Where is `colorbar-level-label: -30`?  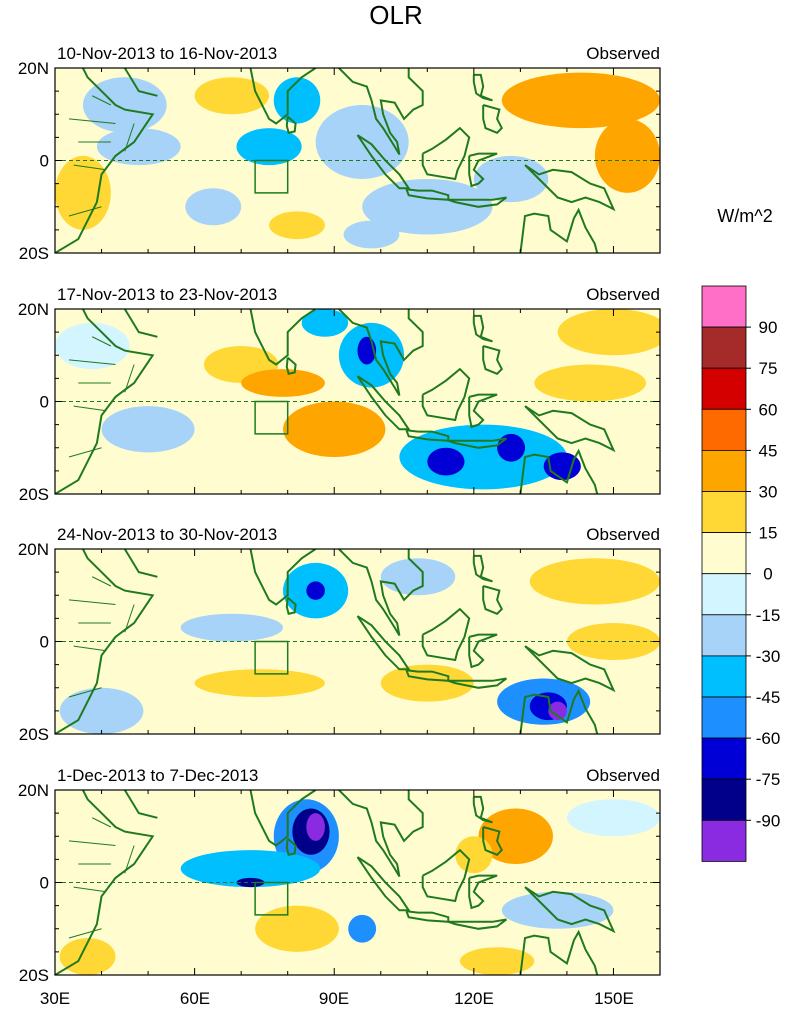
colorbar-level-label: -30 is located at coordinates (768, 656).